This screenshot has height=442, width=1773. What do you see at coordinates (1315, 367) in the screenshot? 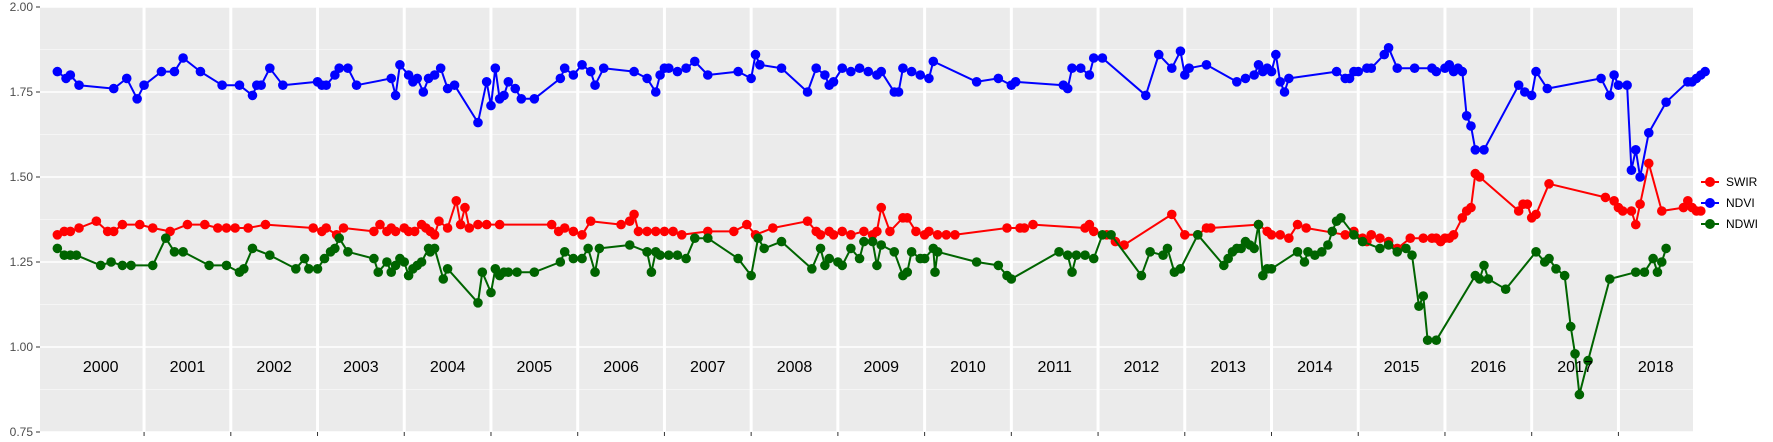
I see `year-label: 2014` at bounding box center [1315, 367].